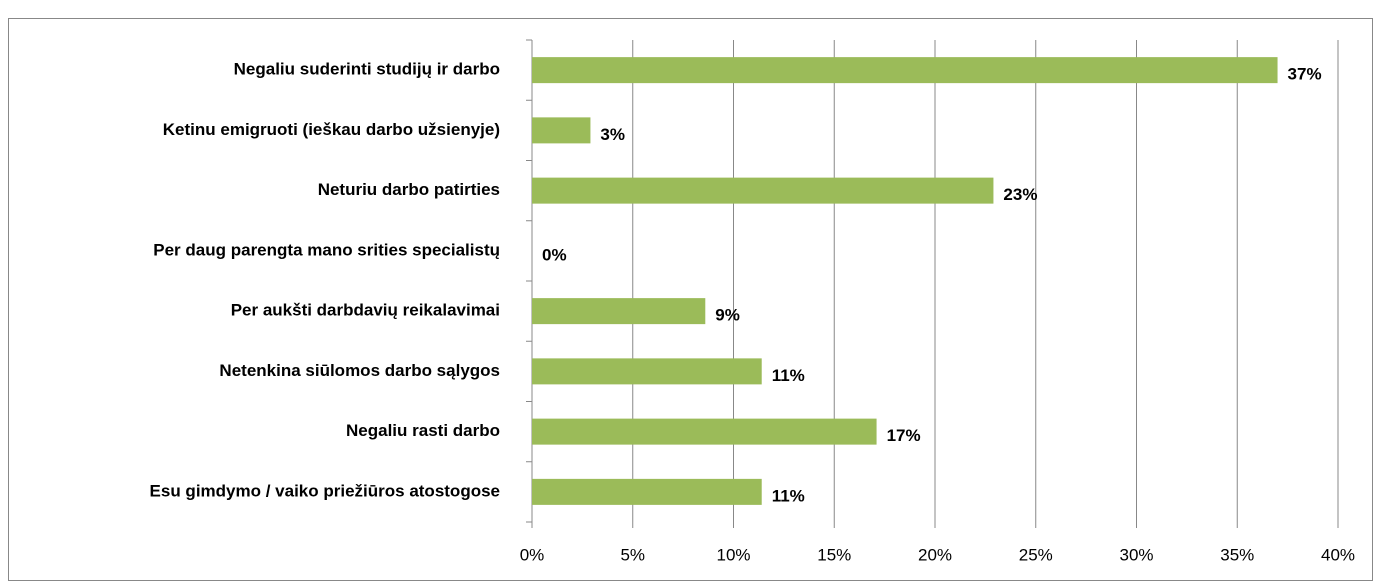 Image resolution: width=1381 pixels, height=582 pixels. Describe the element at coordinates (409, 189) in the screenshot. I see `category-label: Neturiu darbo patirties` at that location.